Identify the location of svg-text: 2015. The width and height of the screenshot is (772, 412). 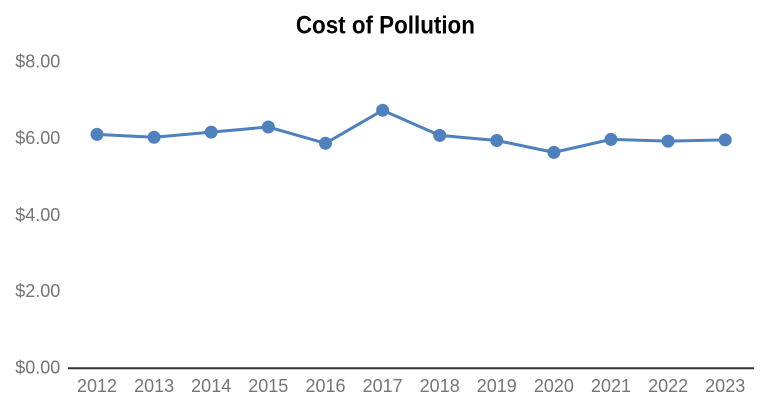
(268, 386).